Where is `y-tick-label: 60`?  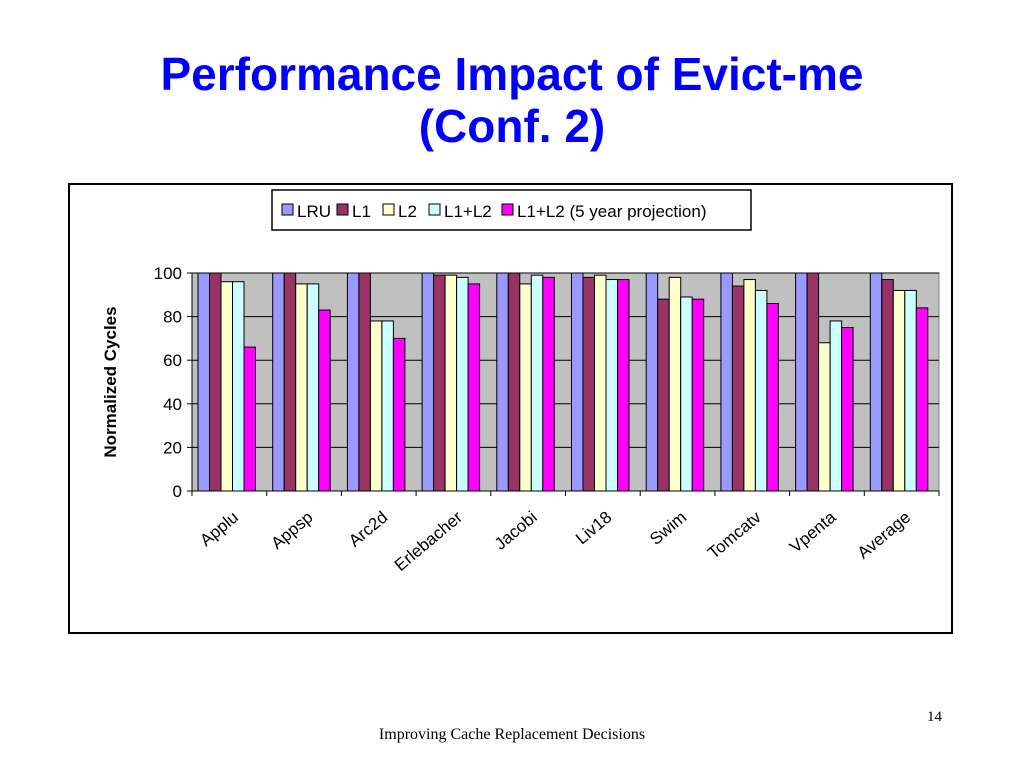 y-tick-label: 60 is located at coordinates (172, 360).